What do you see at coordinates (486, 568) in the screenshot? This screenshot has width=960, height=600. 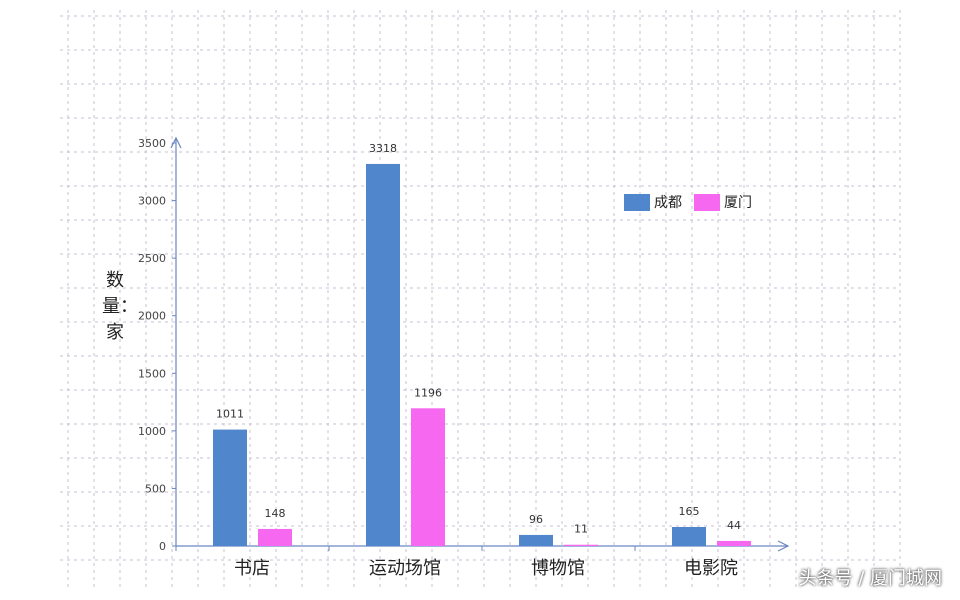 I see `x-axis-labels: 书店 运动场馆 博物馆 电影院` at bounding box center [486, 568].